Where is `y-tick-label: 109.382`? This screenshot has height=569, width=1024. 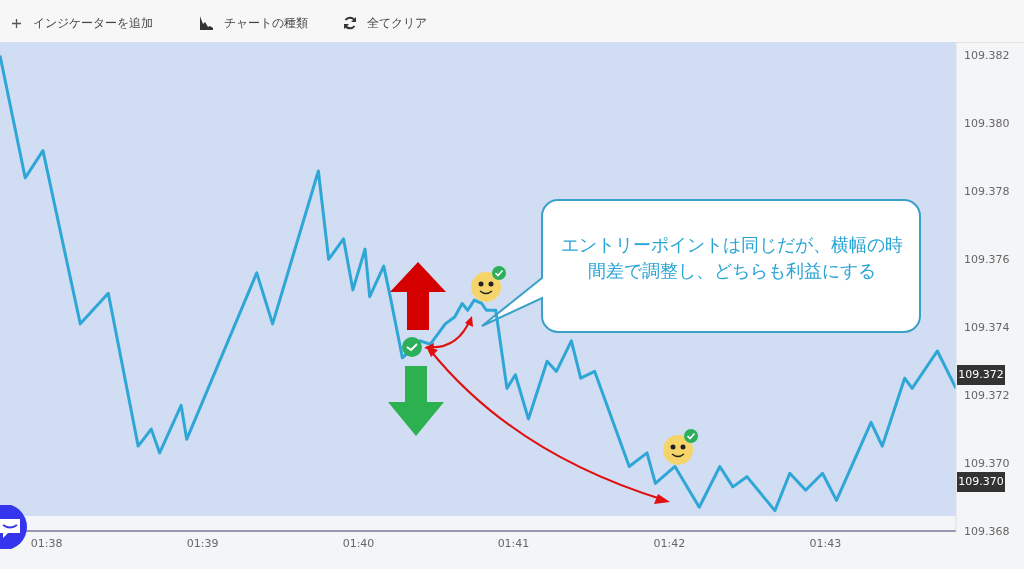 y-tick-label: 109.382 is located at coordinates (987, 56).